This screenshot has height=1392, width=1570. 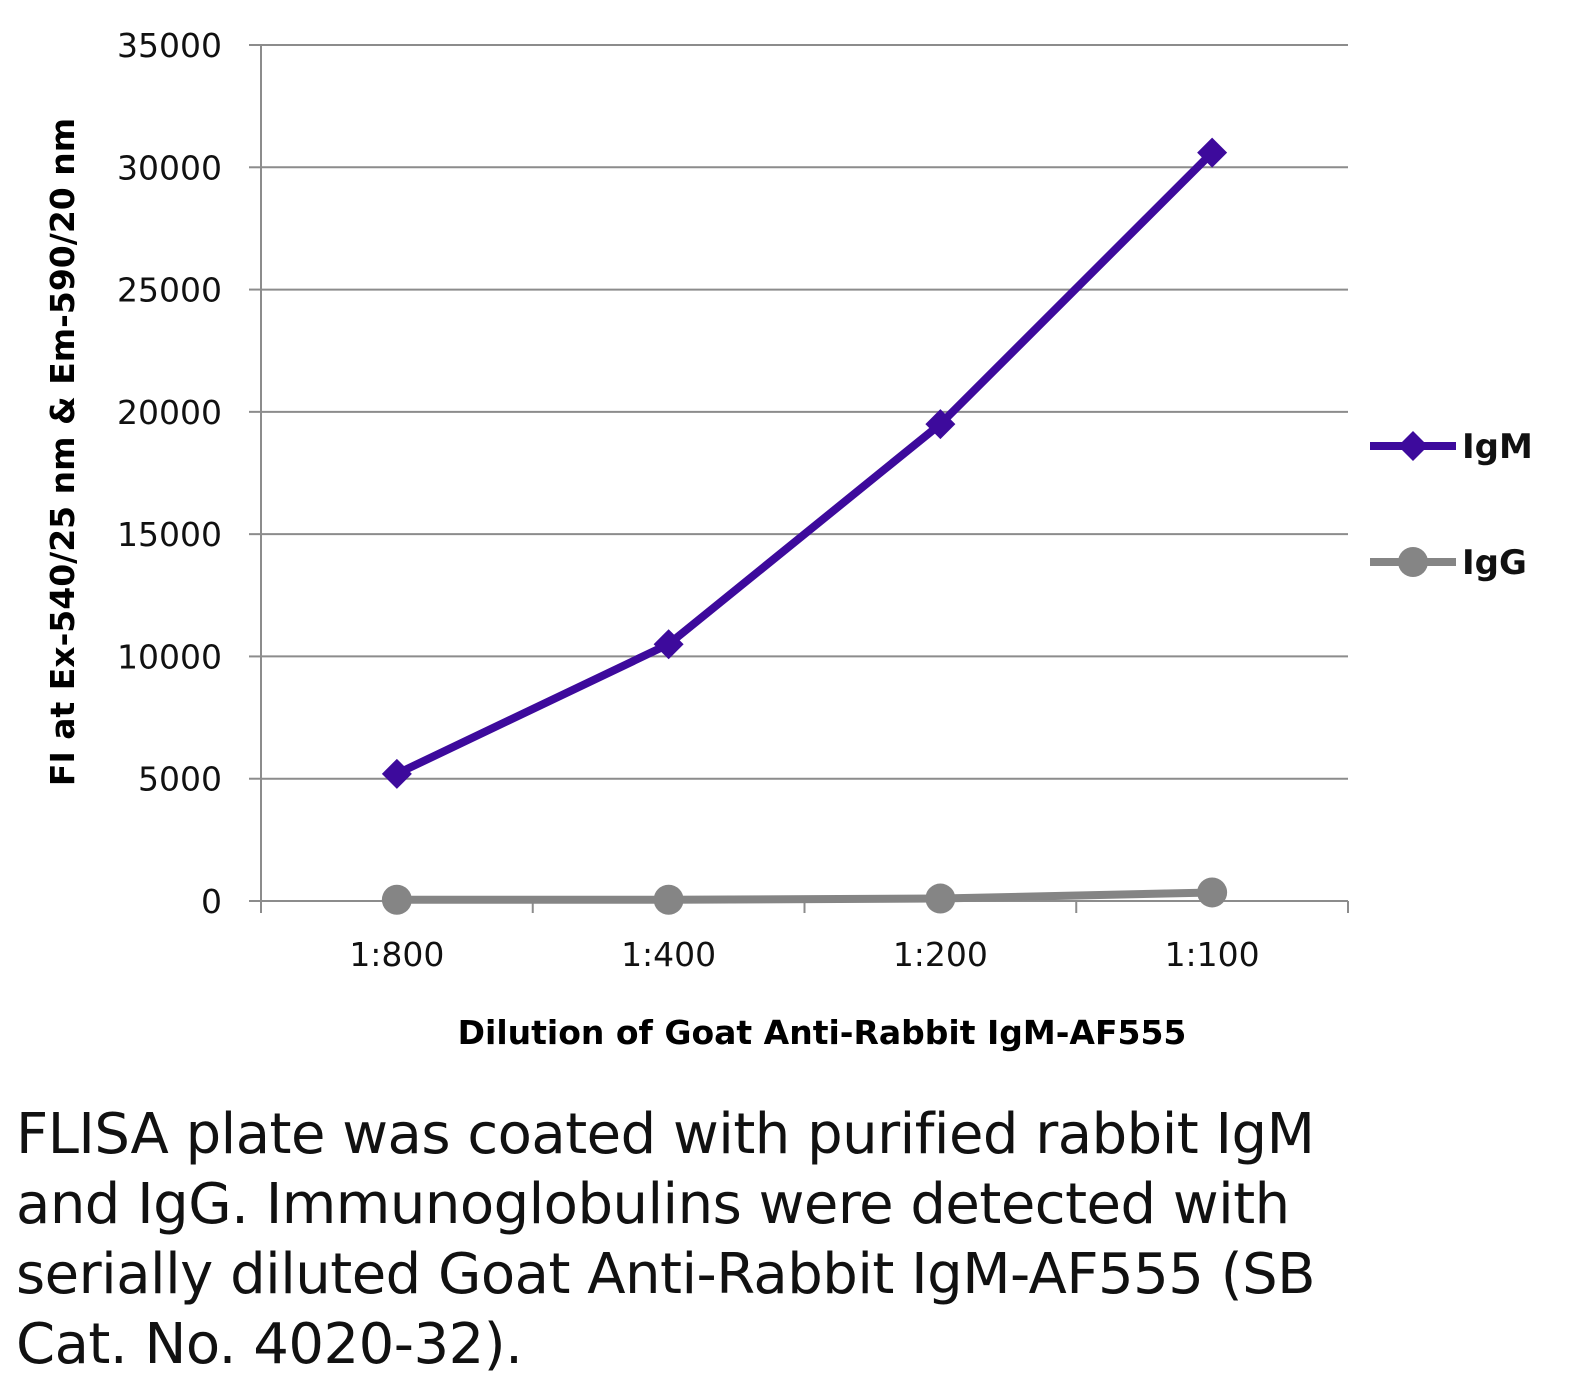 I want to click on x-axis-label: Dilution of Goat Anti-Rabbit IgM-AF555, so click(x=822, y=1032).